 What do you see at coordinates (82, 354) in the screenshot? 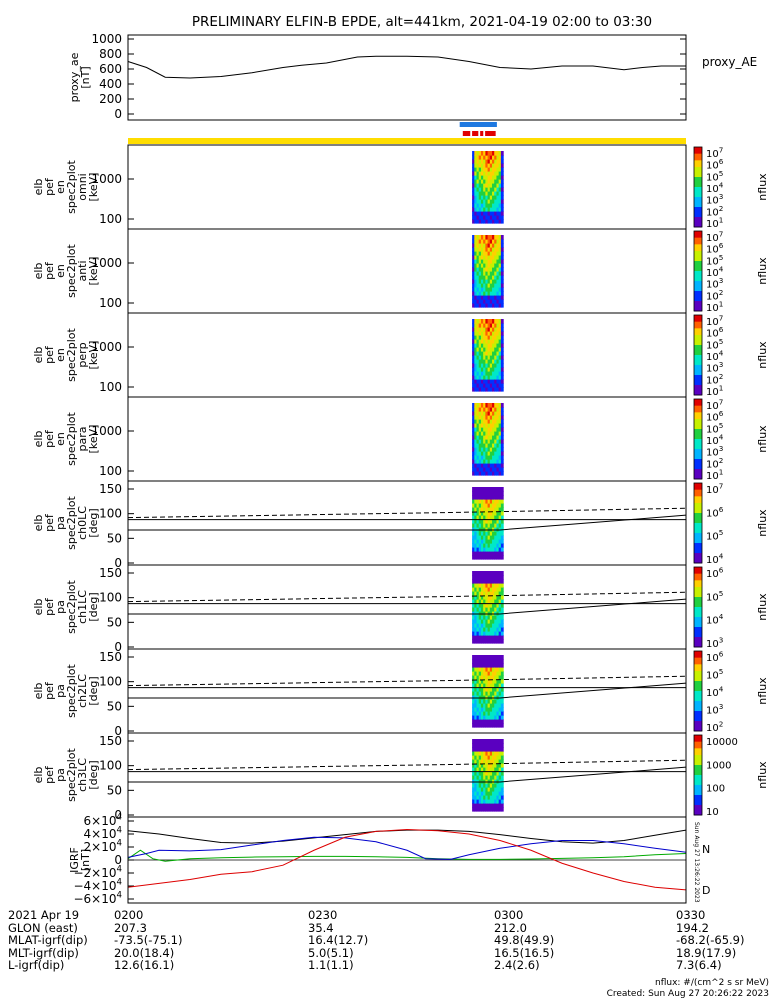
I see `axis-label: perp` at bounding box center [82, 354].